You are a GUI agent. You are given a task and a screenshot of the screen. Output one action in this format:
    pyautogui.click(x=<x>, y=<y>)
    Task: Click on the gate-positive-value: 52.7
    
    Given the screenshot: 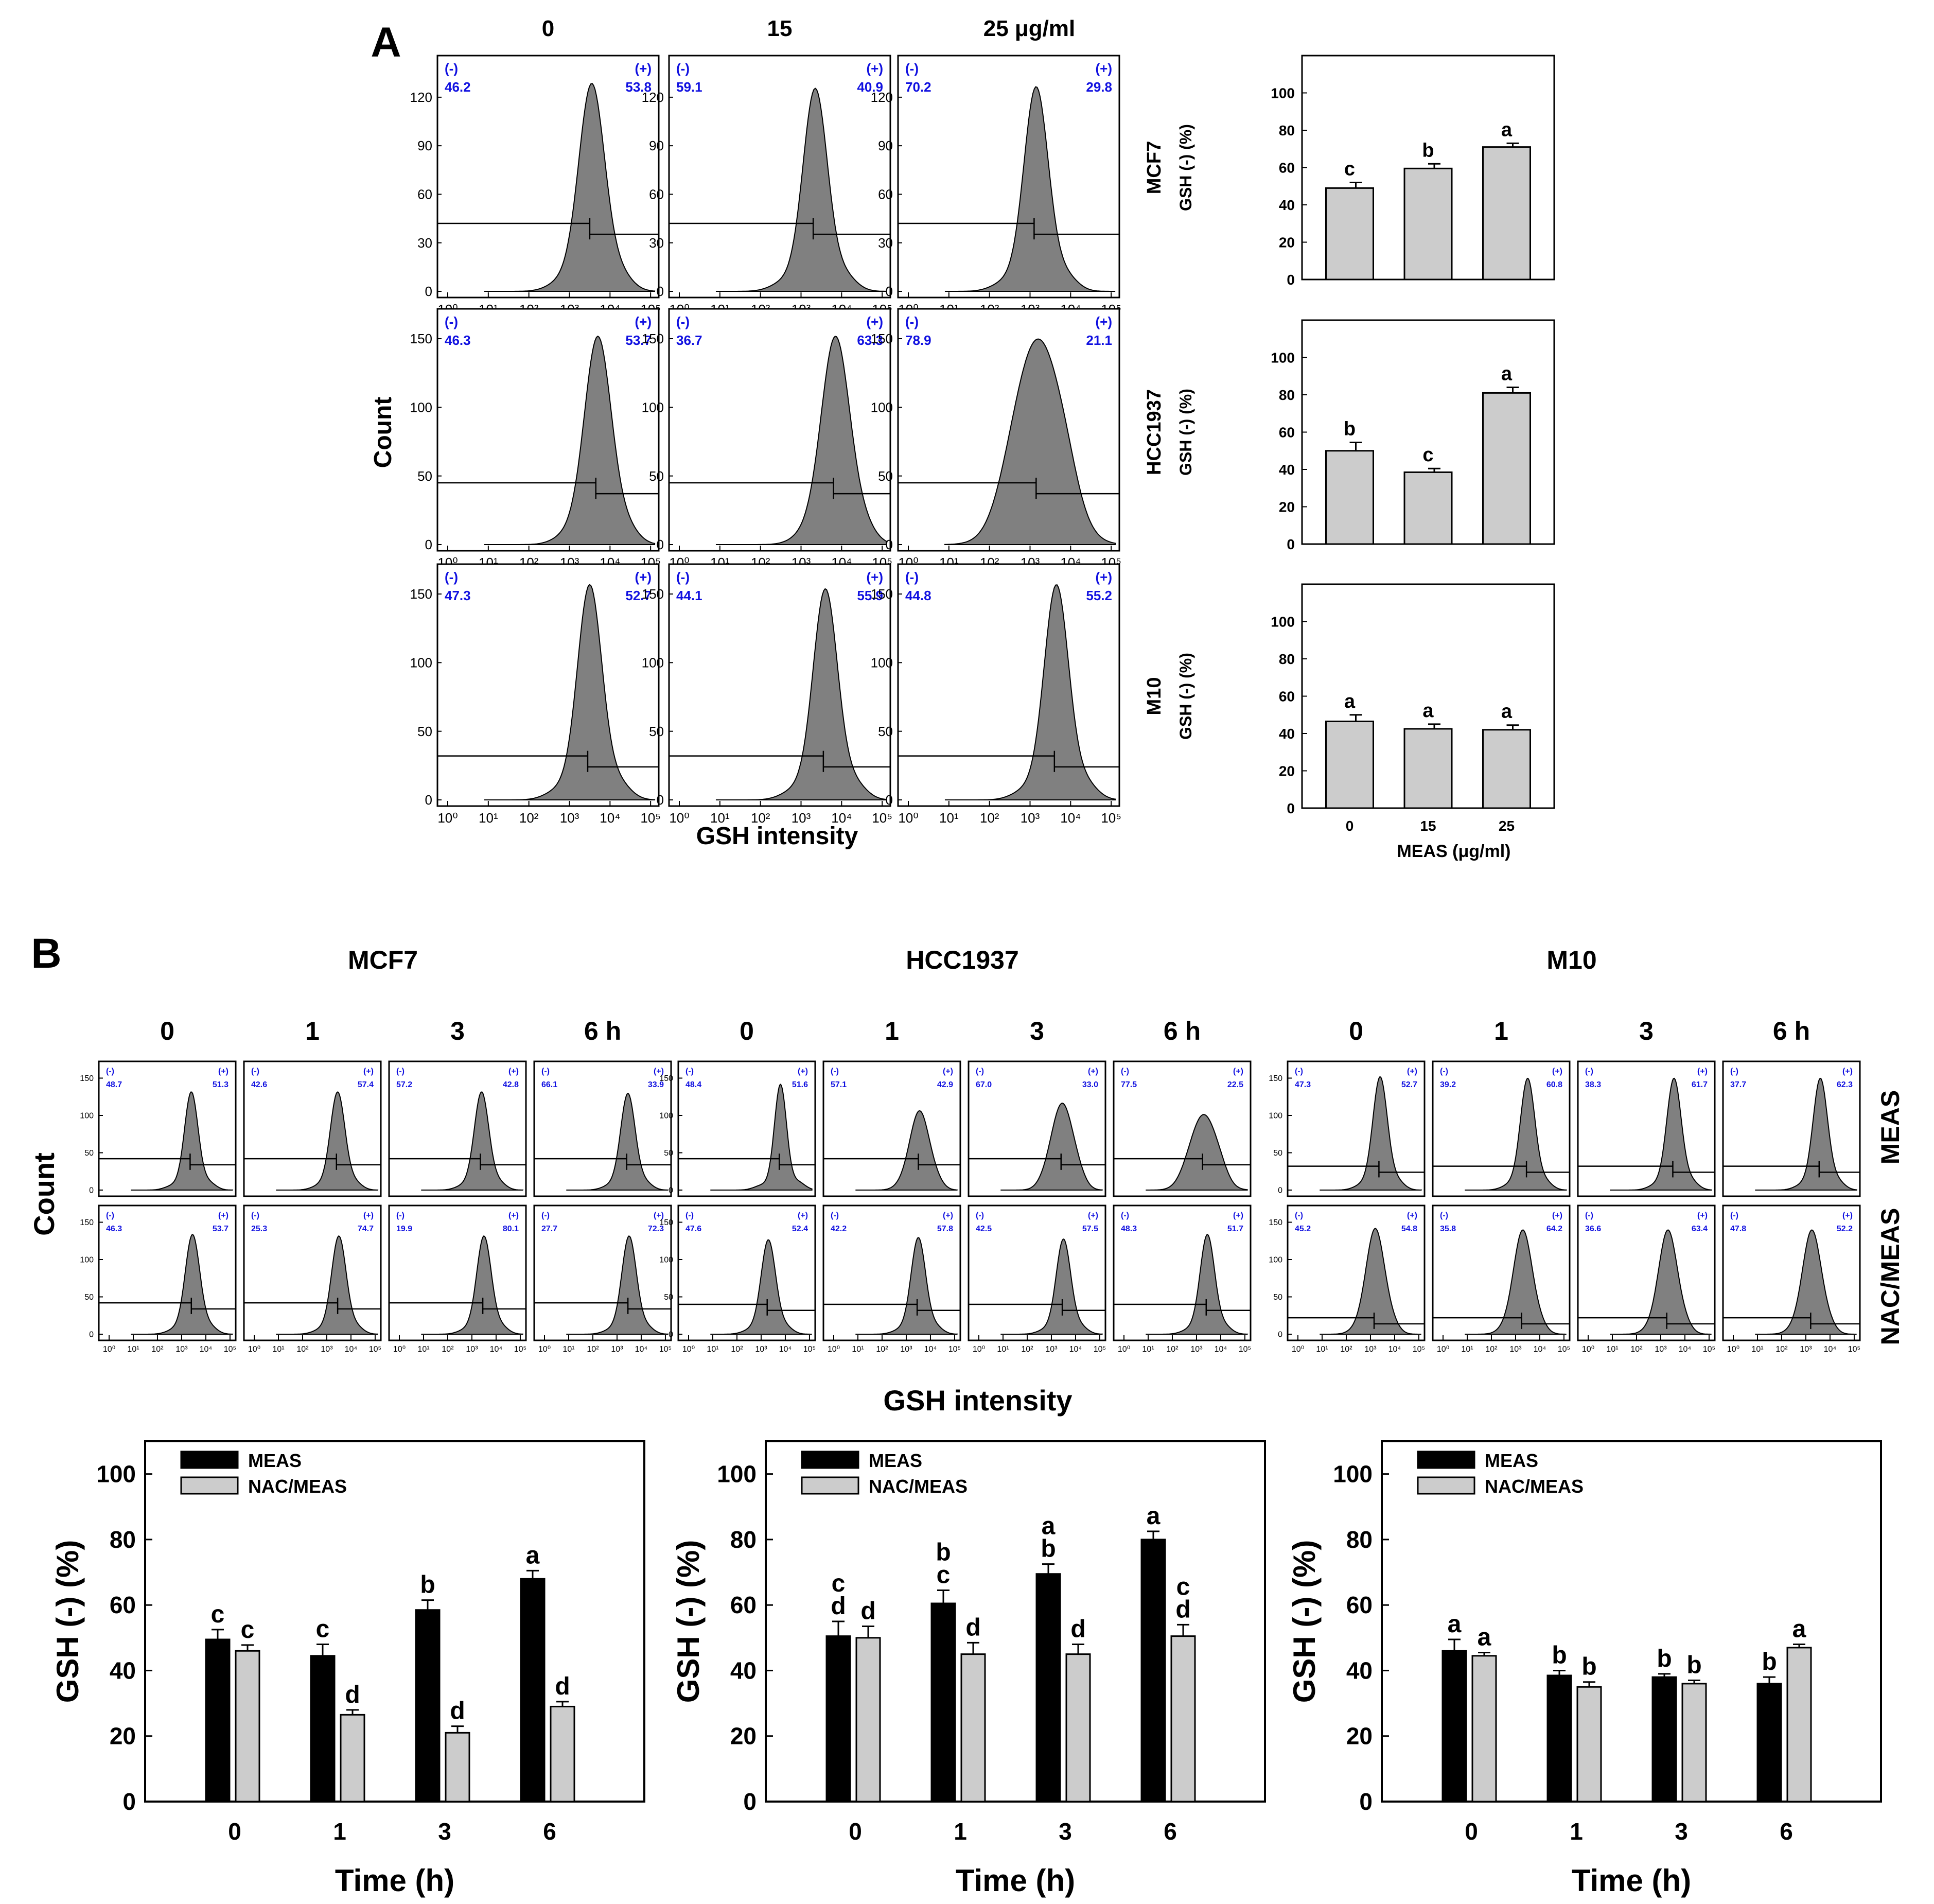 What is the action you would take?
    pyautogui.click(x=638, y=595)
    